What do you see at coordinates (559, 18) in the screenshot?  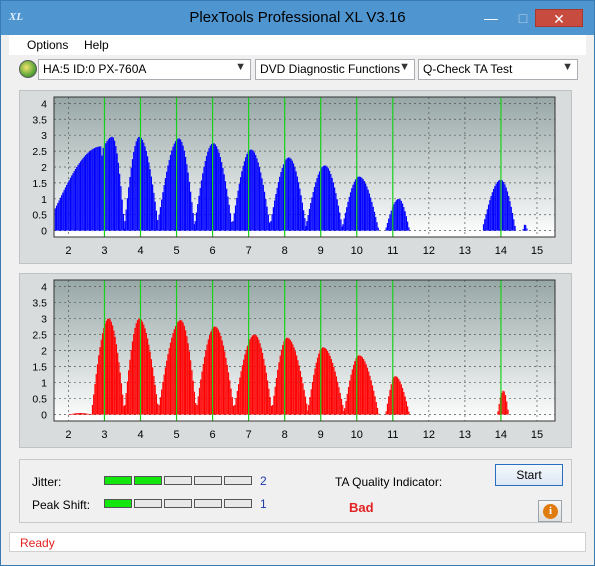 I see `close-button: ✕` at bounding box center [559, 18].